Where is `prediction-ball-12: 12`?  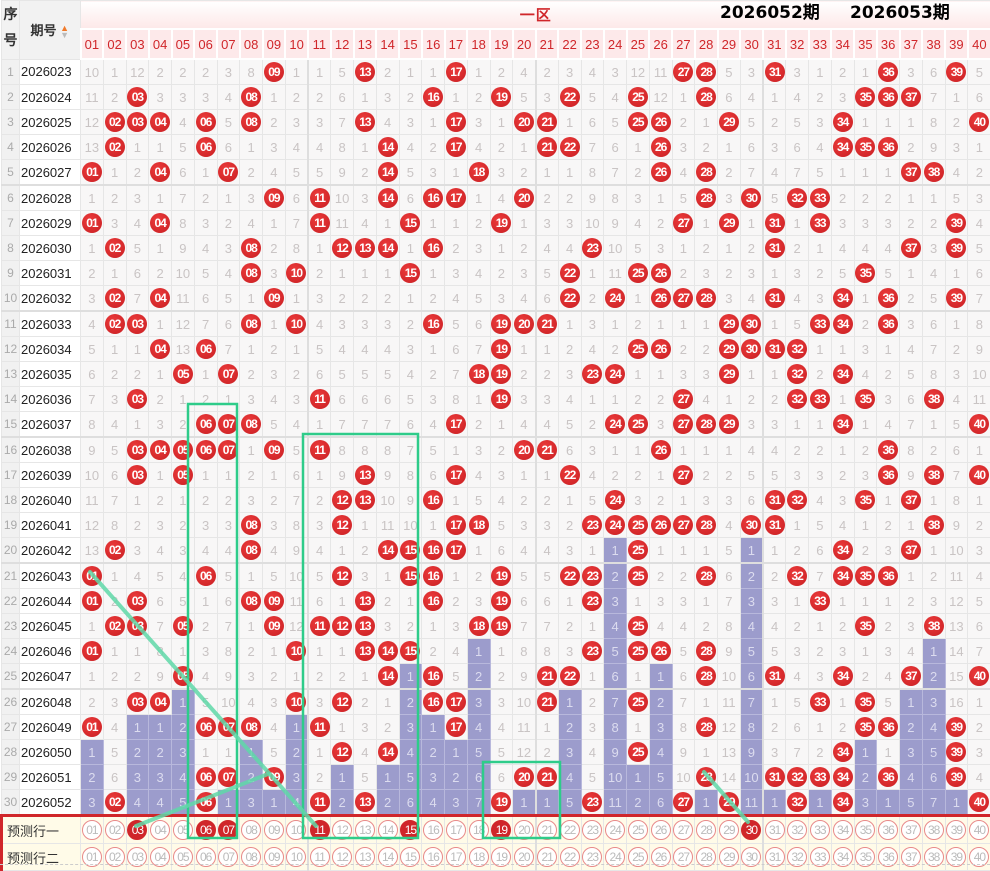 prediction-ball-12: 12 is located at coordinates (342, 830).